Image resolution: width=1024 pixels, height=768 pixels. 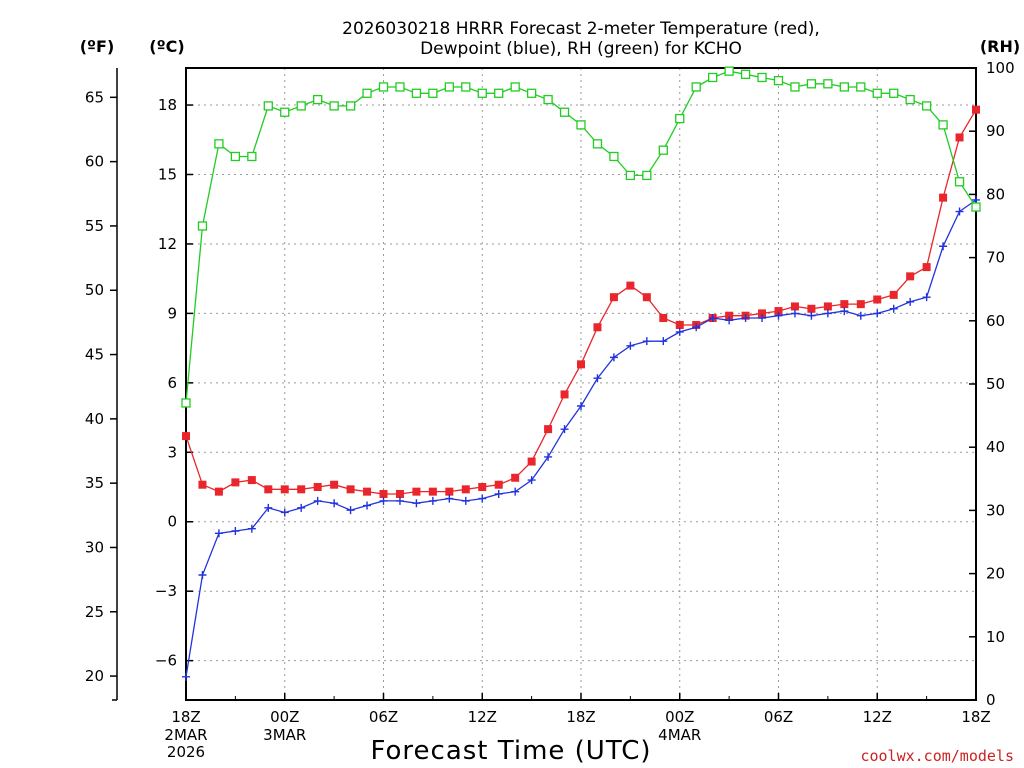 What do you see at coordinates (167, 174) in the screenshot?
I see `celsius-tick-label: 15` at bounding box center [167, 174].